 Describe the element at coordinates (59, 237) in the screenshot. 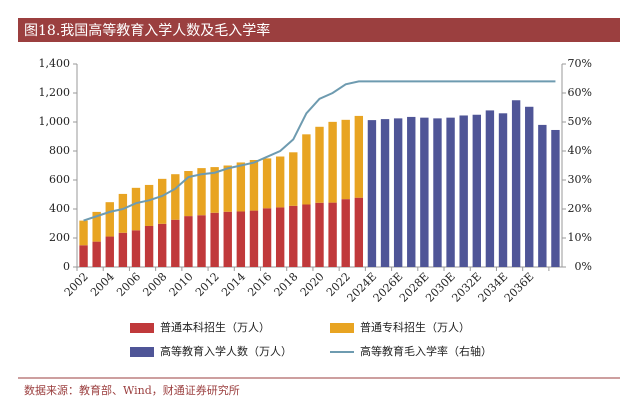

I see `y-tick-label: 200` at that location.